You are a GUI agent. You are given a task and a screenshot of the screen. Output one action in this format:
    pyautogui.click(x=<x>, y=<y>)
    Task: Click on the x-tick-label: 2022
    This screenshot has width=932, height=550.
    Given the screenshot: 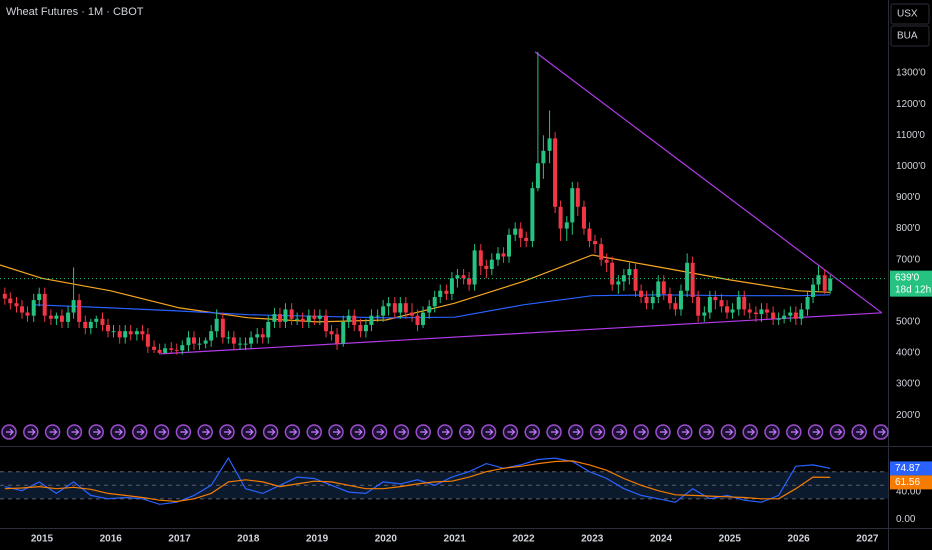 What is the action you would take?
    pyautogui.click(x=523, y=539)
    